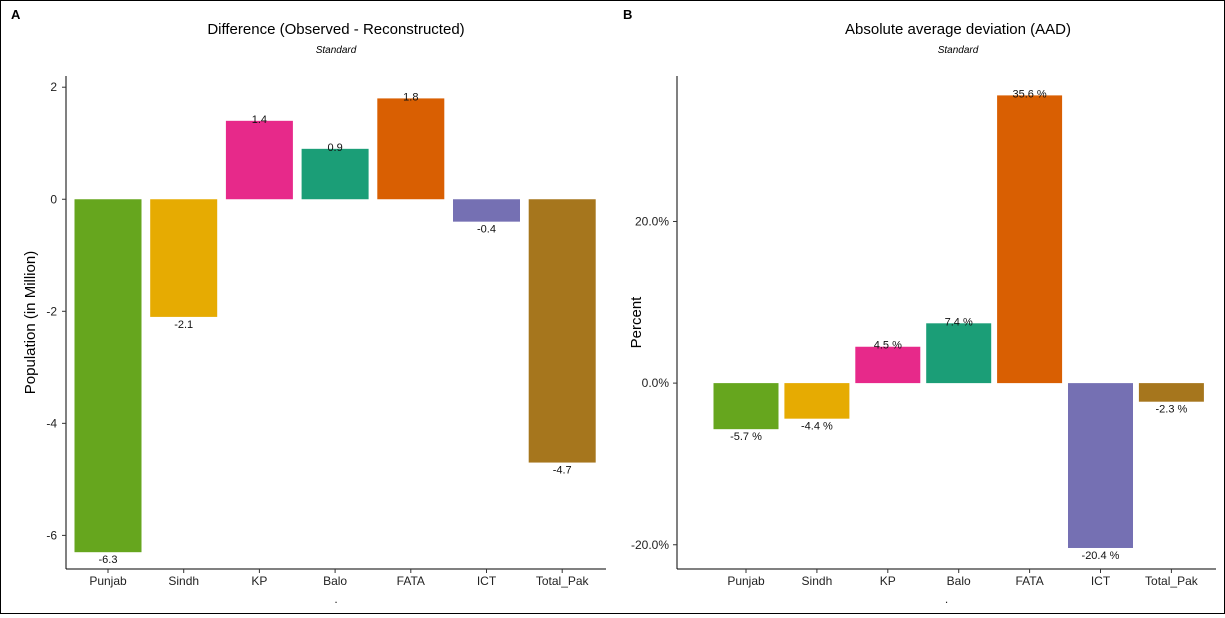 The image size is (1225, 618). I want to click on panel-letter-A: A, so click(16, 14).